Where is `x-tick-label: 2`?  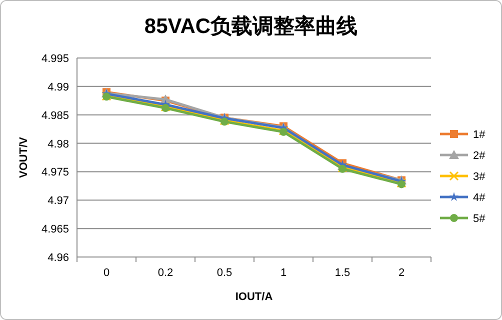 x-tick-label: 2 is located at coordinates (401, 273).